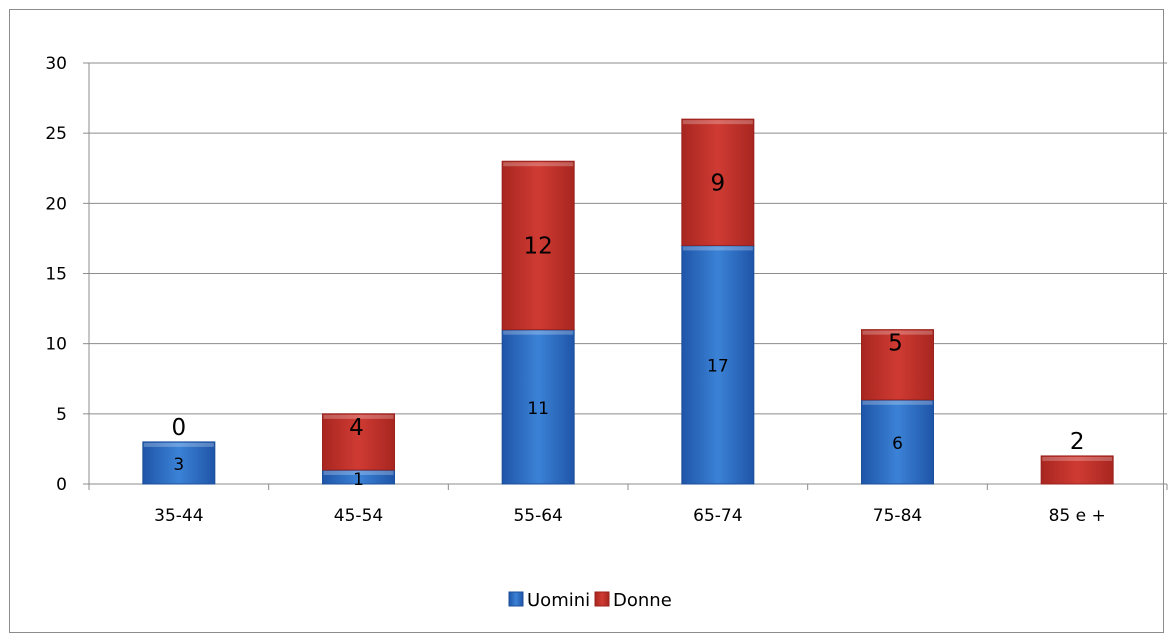 Image resolution: width=1176 pixels, height=640 pixels. Describe the element at coordinates (718, 367) in the screenshot. I see `data-label-uomini: 17` at that location.